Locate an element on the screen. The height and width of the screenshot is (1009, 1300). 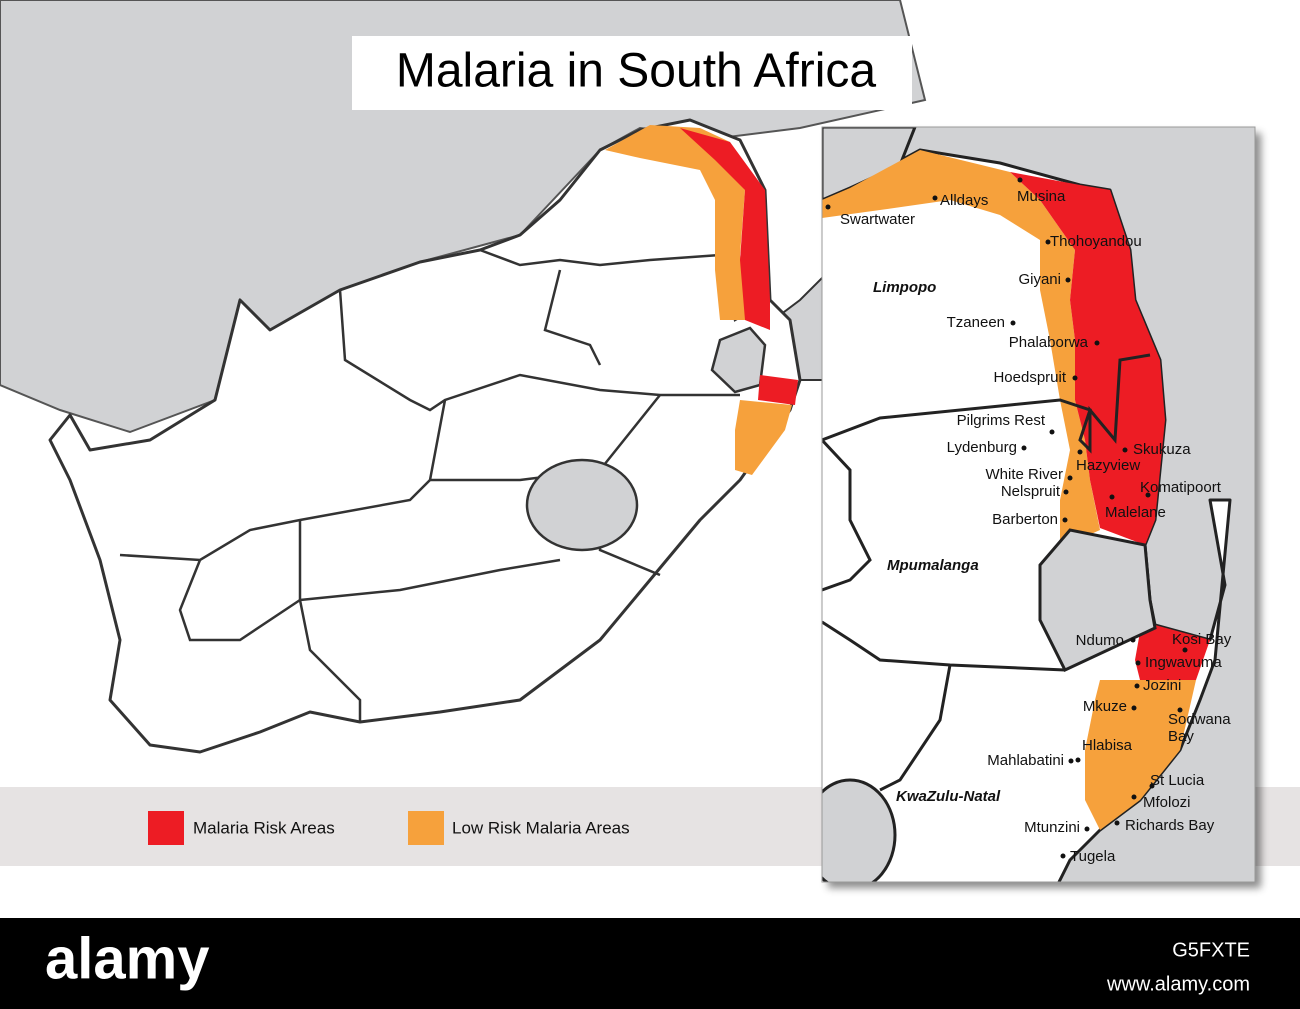
town-label: Tugela is located at coordinates (1093, 856).